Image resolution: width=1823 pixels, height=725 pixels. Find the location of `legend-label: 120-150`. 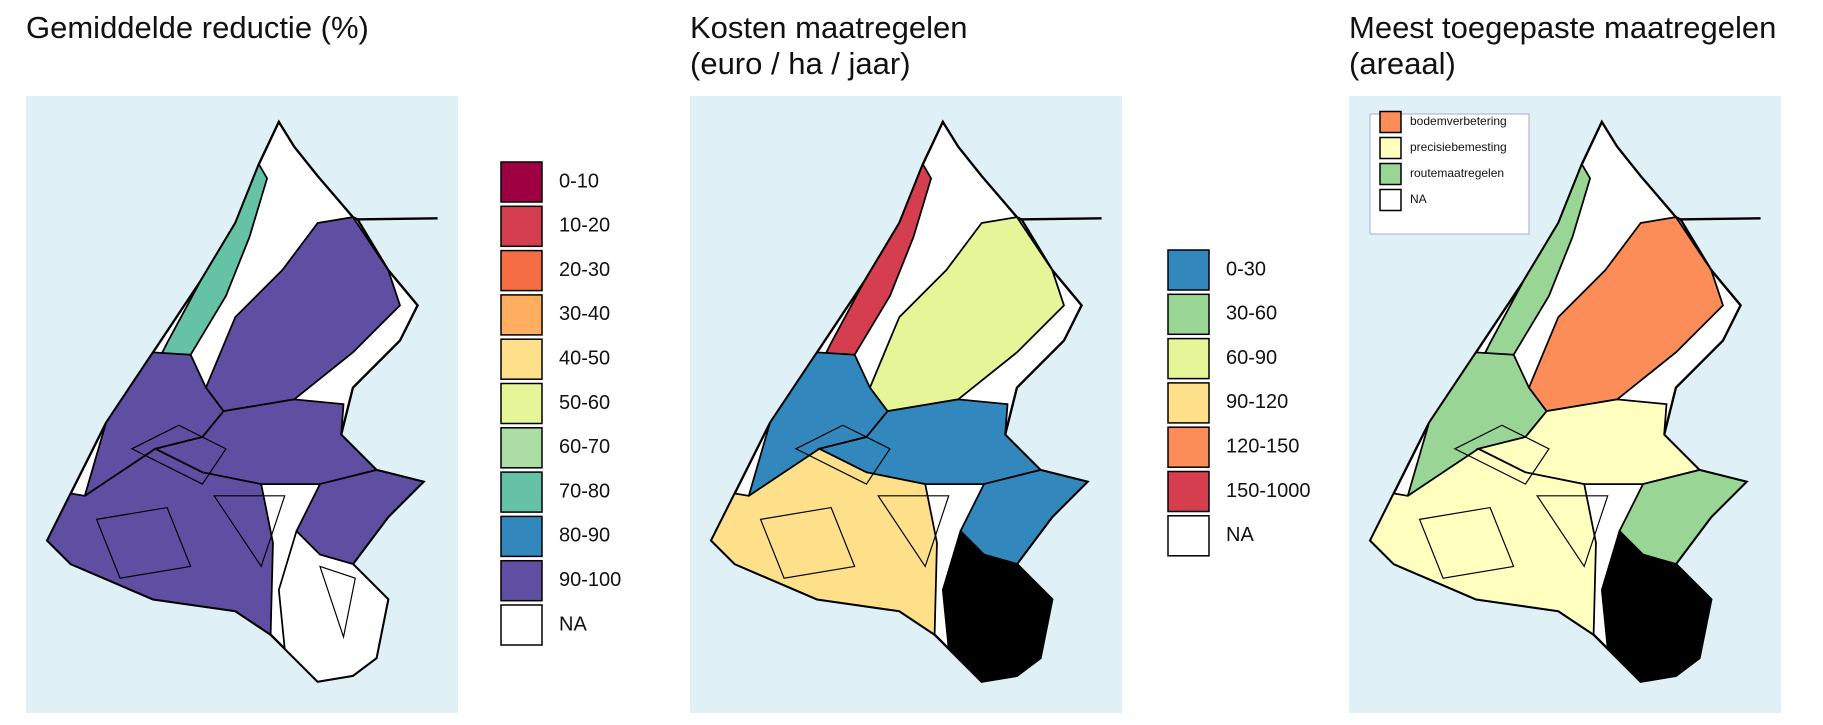

legend-label: 120-150 is located at coordinates (1262, 446).